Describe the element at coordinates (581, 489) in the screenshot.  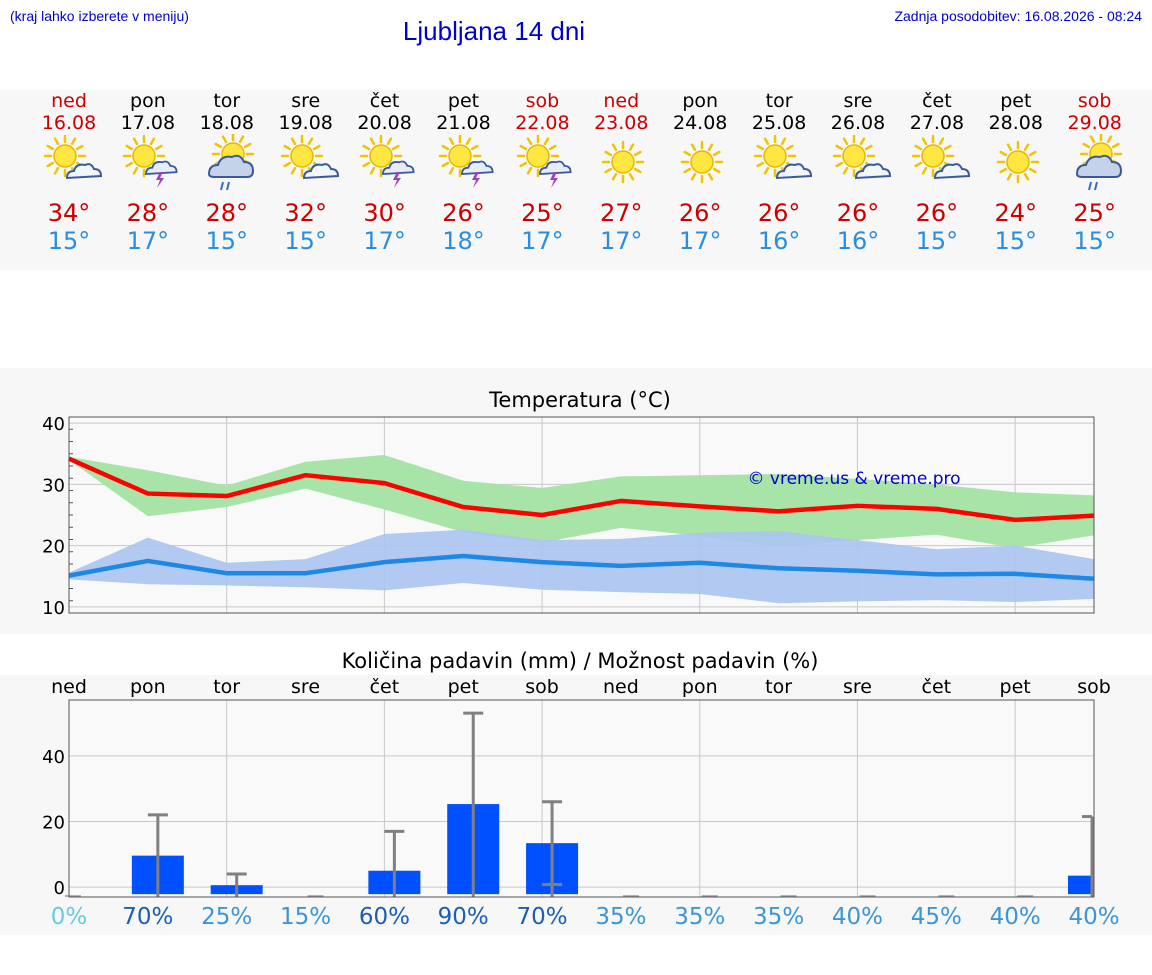
I see `max-temperature-line` at that location.